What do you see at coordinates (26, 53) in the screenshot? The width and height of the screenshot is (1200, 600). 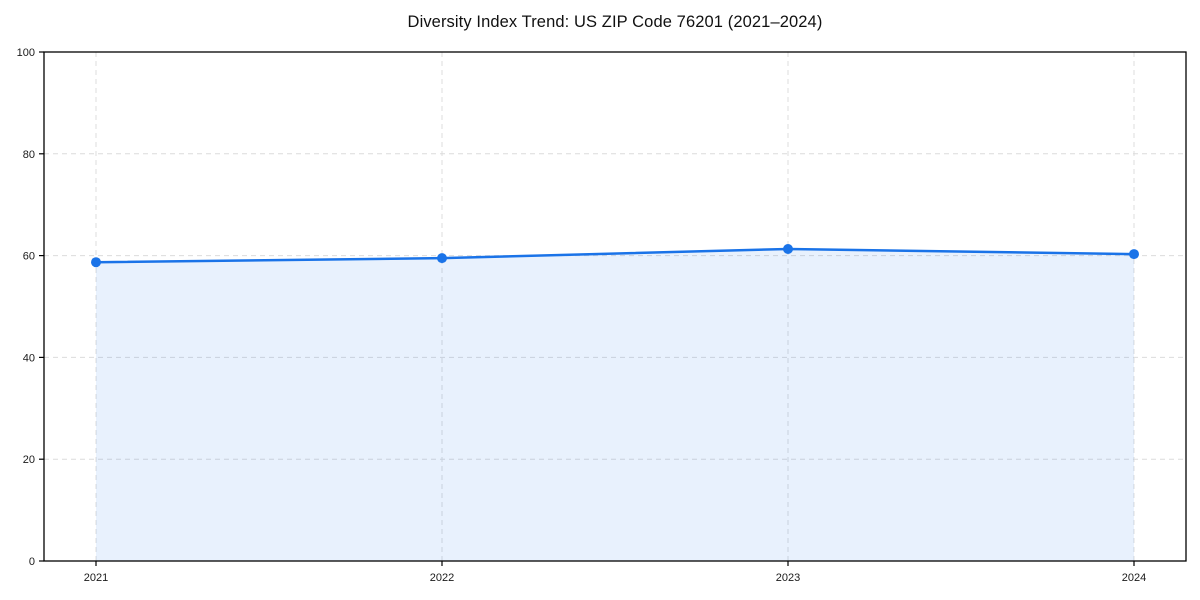 I see `y-axis-tick-label: 100` at bounding box center [26, 53].